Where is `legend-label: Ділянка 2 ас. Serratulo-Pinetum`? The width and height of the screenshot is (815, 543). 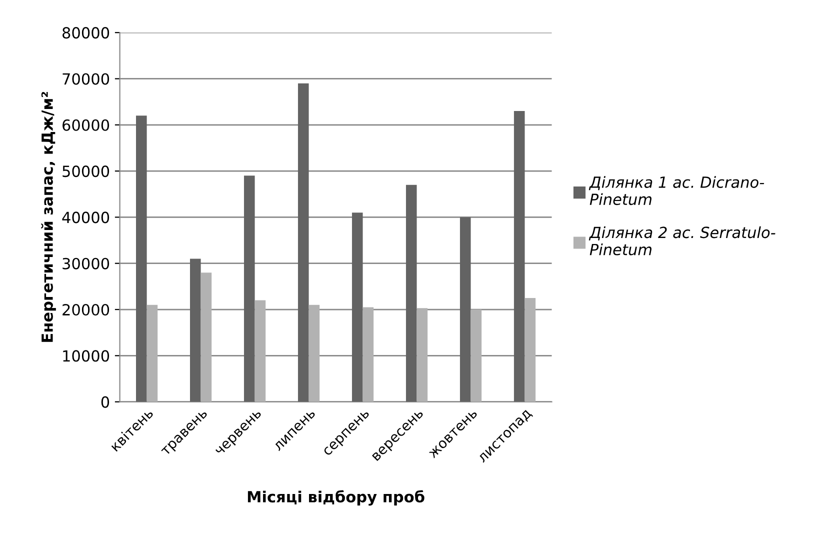 legend-label: Ділянка 2 ас. Serratulo-Pinetum is located at coordinates (682, 241).